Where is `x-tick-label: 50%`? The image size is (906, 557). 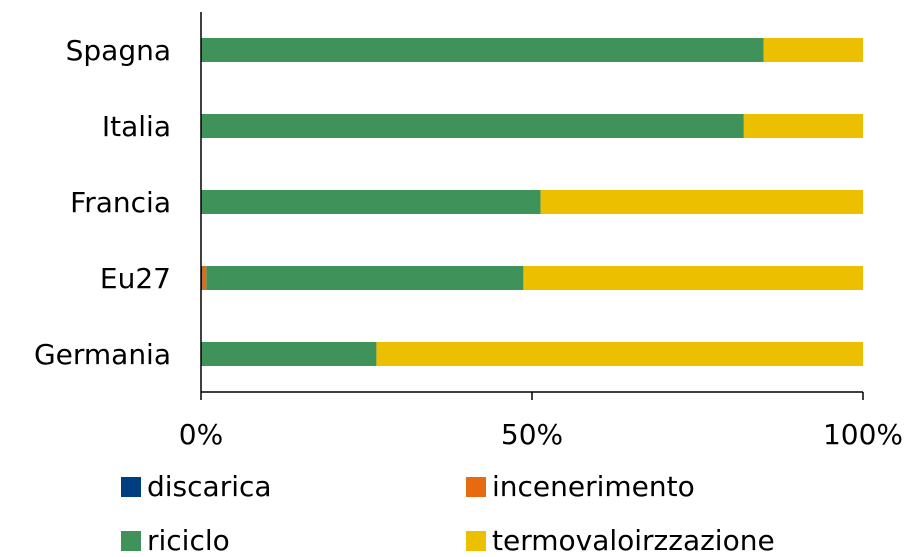 x-tick-label: 50% is located at coordinates (532, 434).